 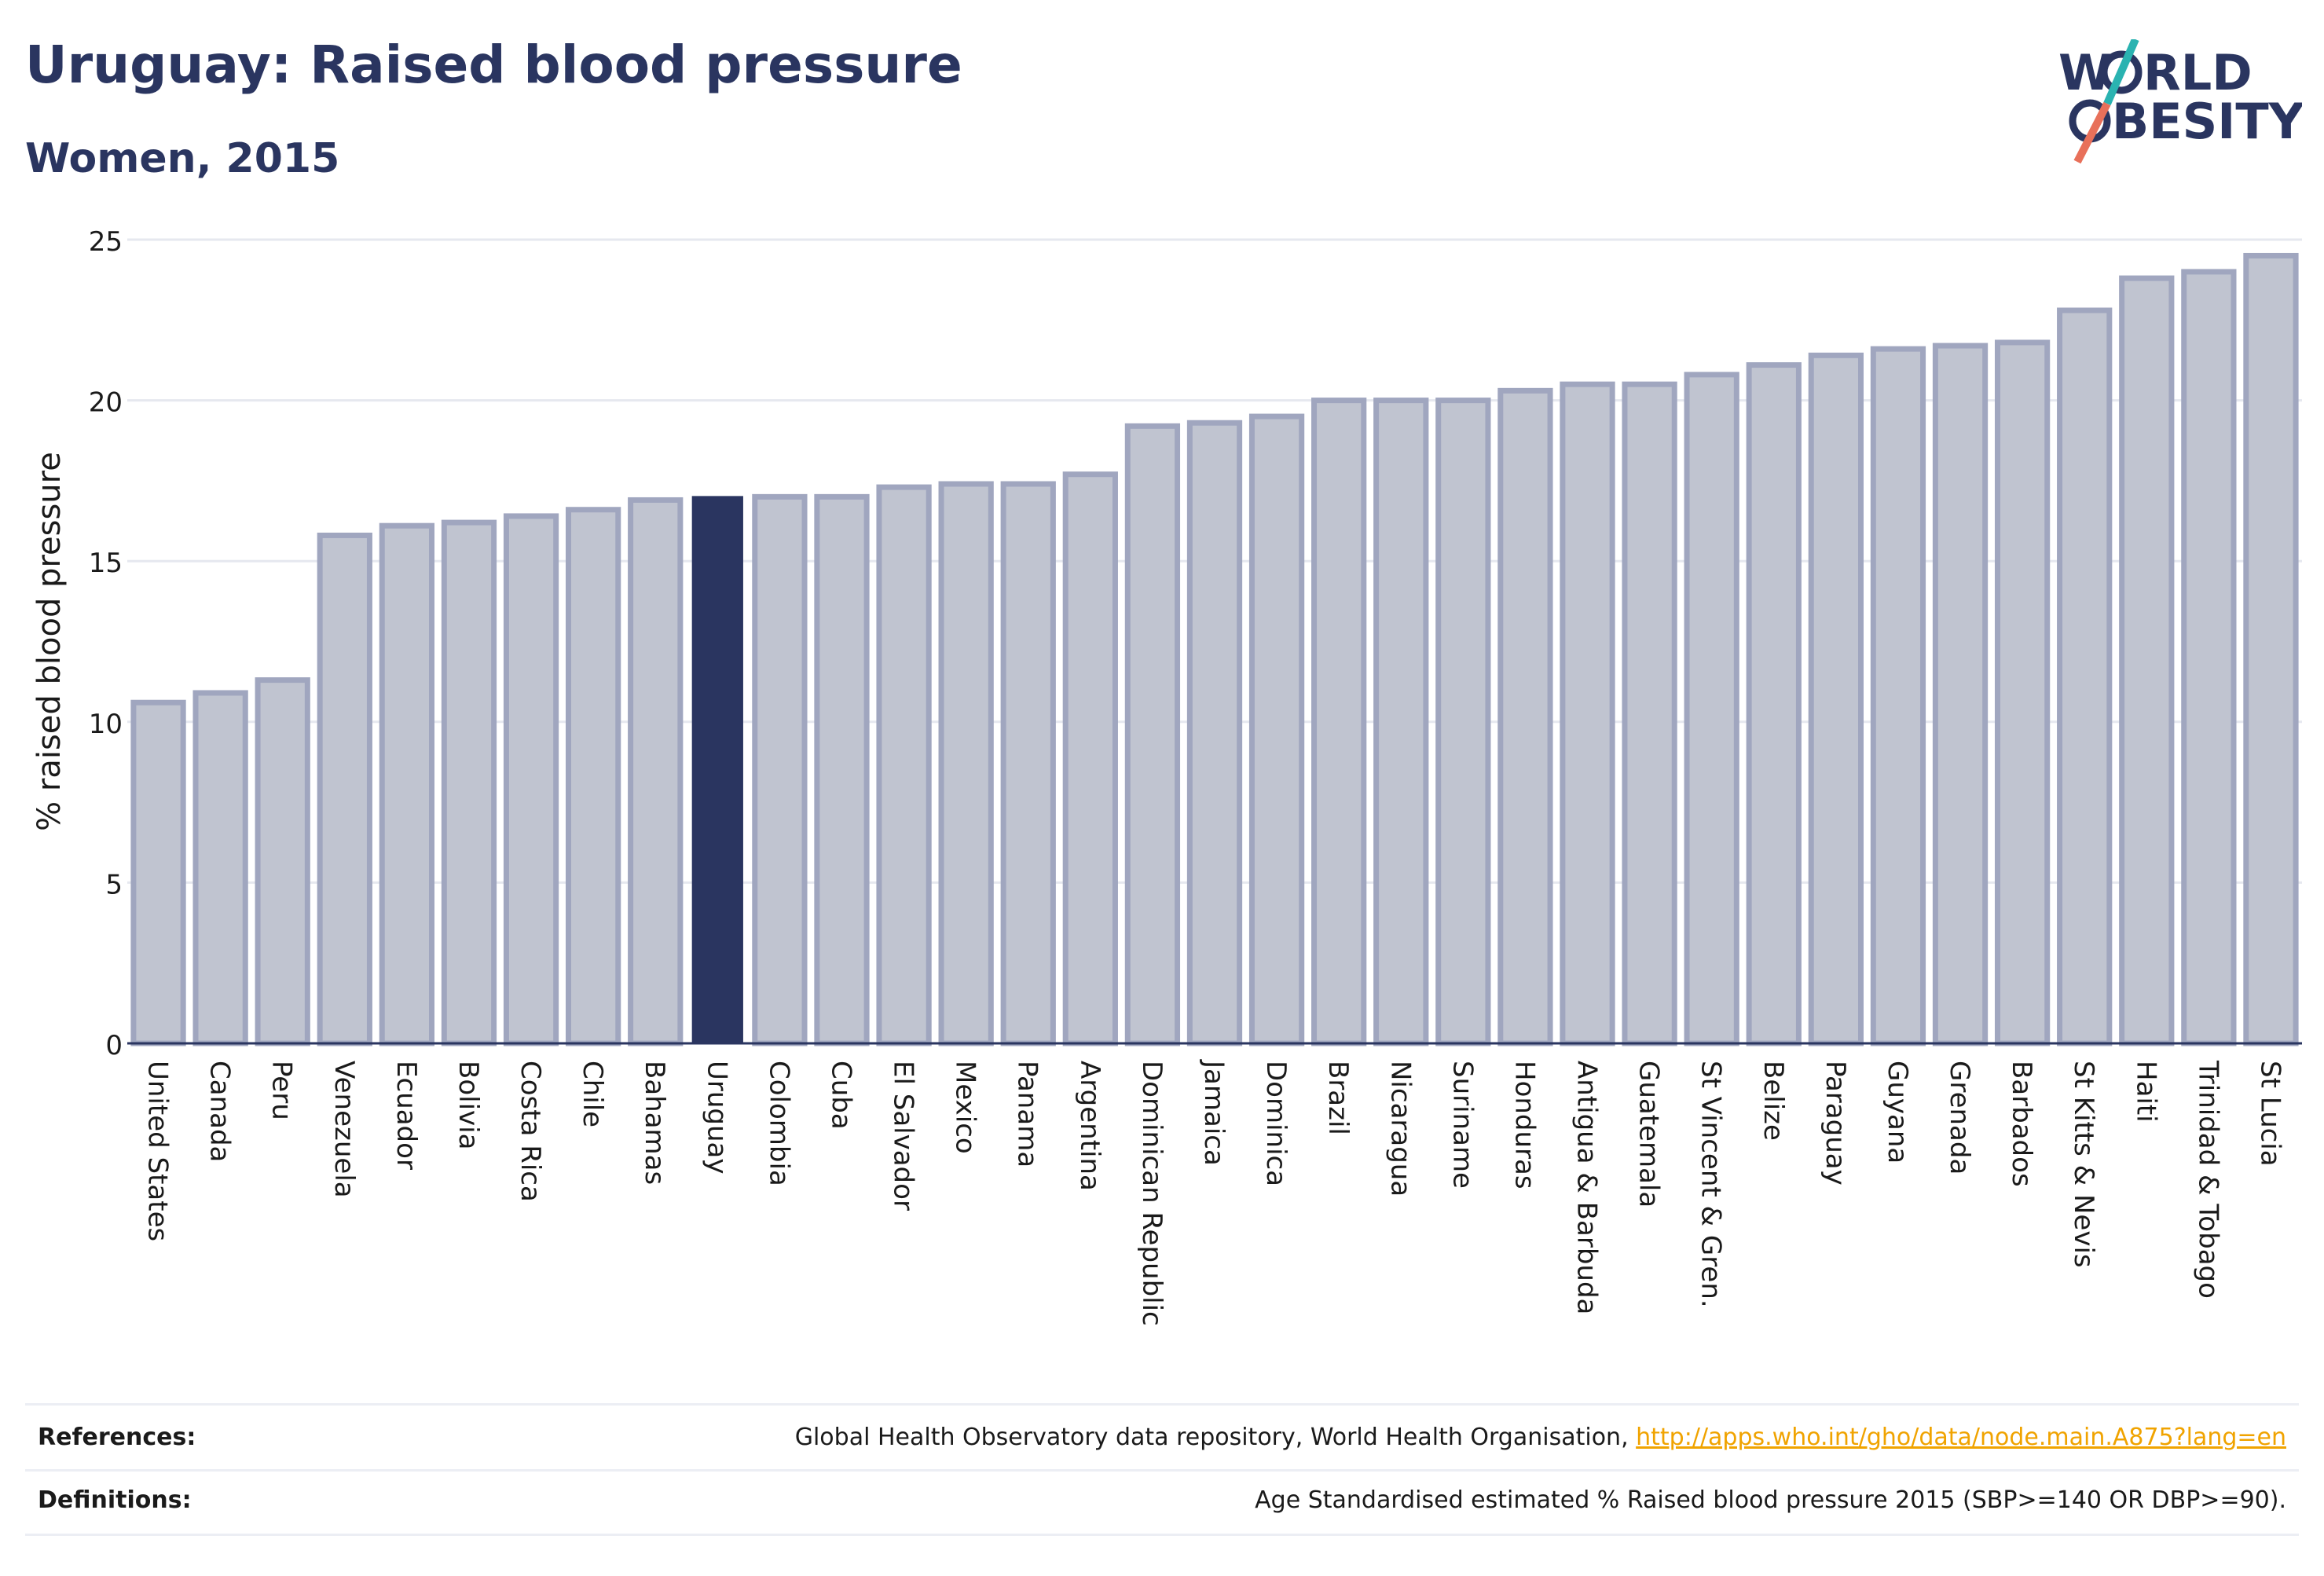 I want to click on x-tick-label: Bahamas, so click(x=654, y=1123).